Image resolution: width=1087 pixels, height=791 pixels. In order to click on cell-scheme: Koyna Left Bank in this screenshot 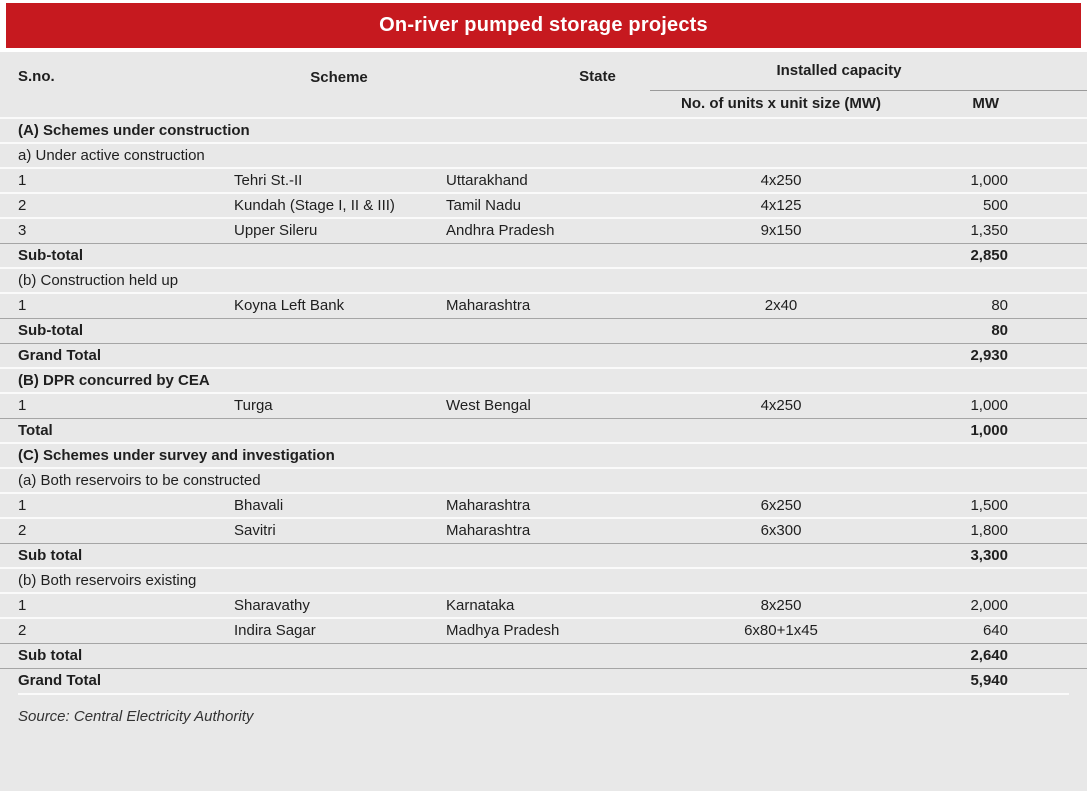, I will do `click(339, 305)`.